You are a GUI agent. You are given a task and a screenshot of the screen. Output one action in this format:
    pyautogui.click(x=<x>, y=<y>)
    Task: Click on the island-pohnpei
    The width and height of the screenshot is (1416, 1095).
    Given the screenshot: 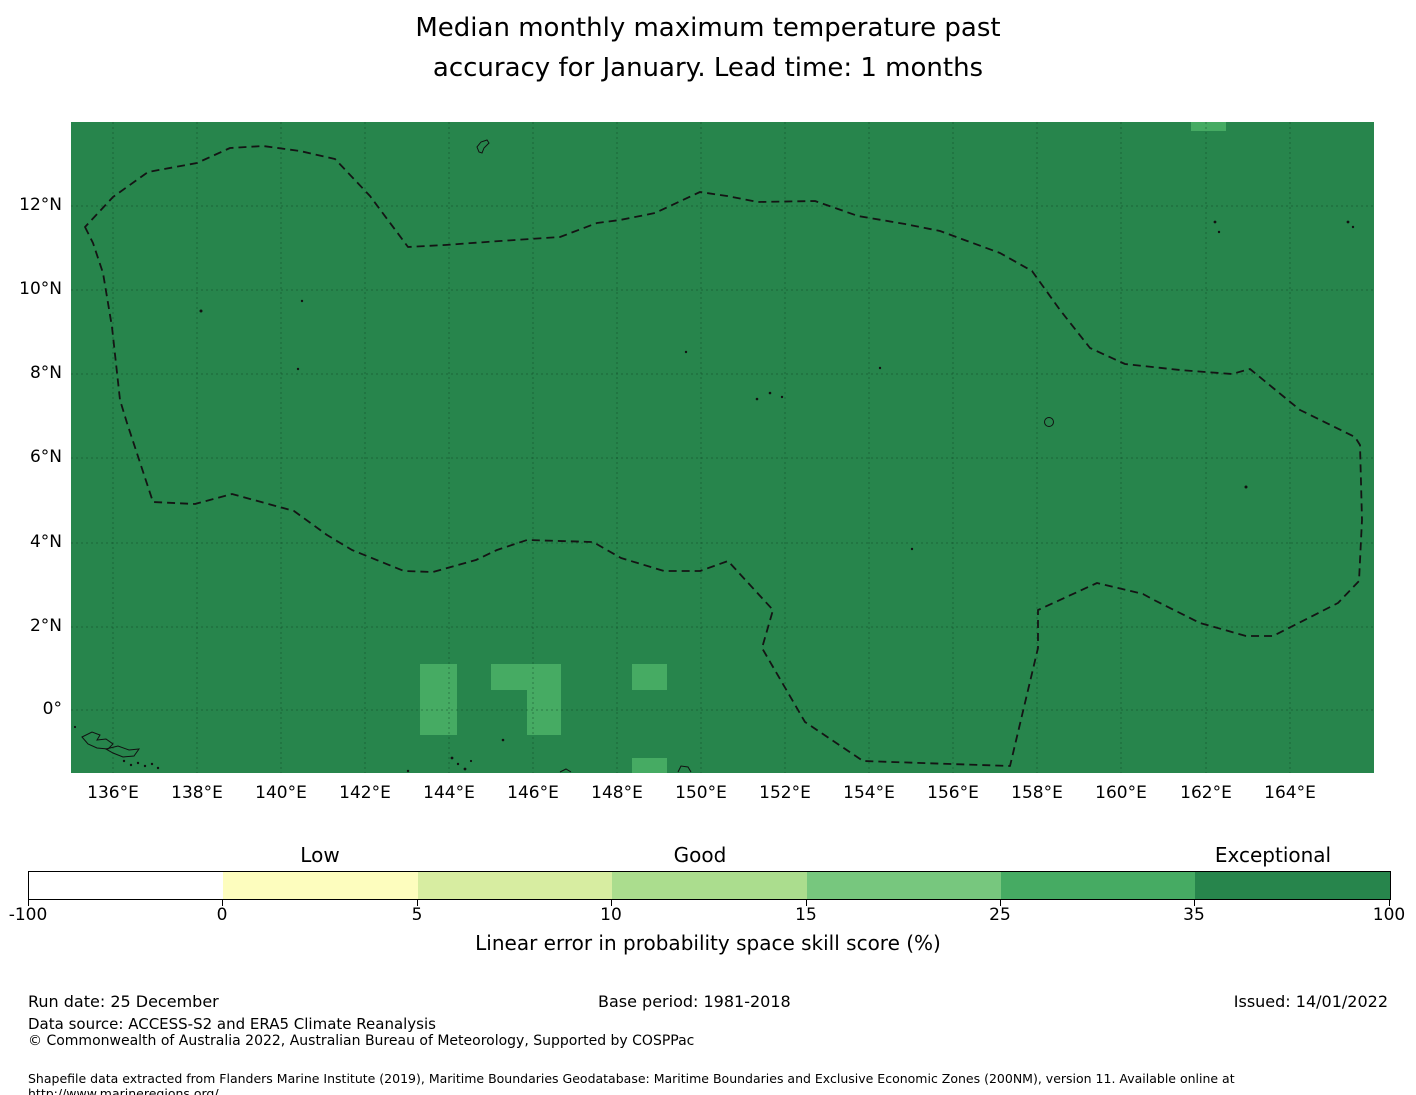 What is the action you would take?
    pyautogui.click(x=1049, y=422)
    